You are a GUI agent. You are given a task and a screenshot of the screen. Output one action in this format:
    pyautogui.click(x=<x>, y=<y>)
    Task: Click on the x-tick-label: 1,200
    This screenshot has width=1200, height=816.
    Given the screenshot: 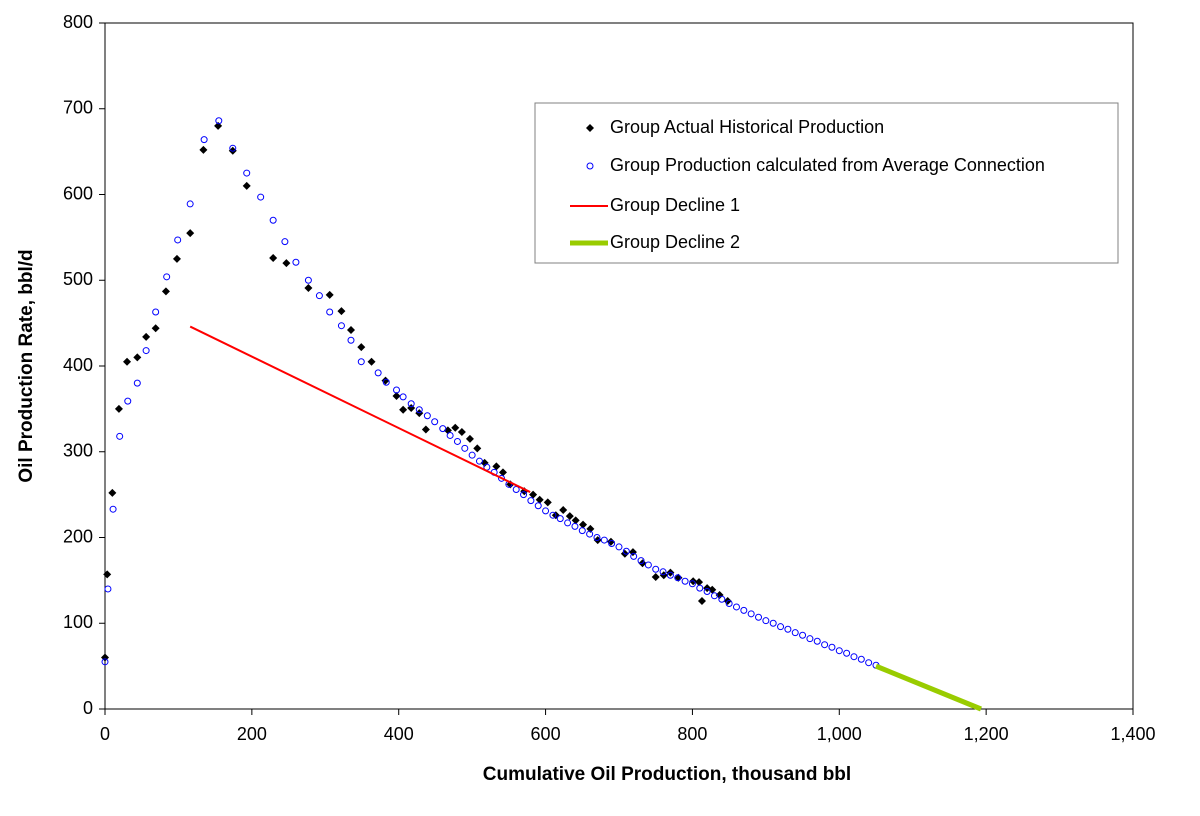 What is the action you would take?
    pyautogui.click(x=986, y=734)
    